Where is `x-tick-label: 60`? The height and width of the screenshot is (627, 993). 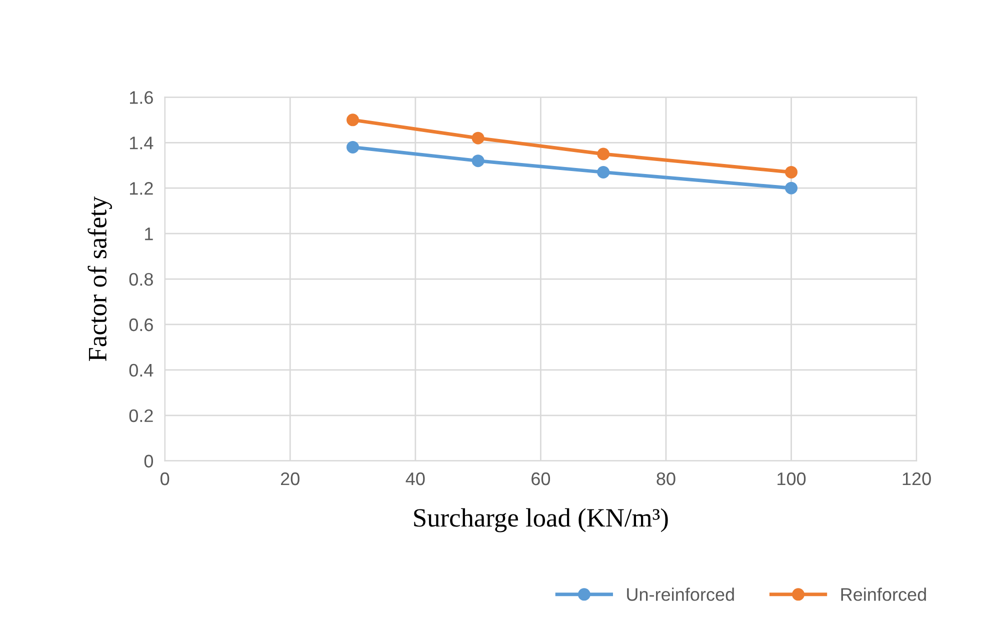 x-tick-label: 60 is located at coordinates (541, 479).